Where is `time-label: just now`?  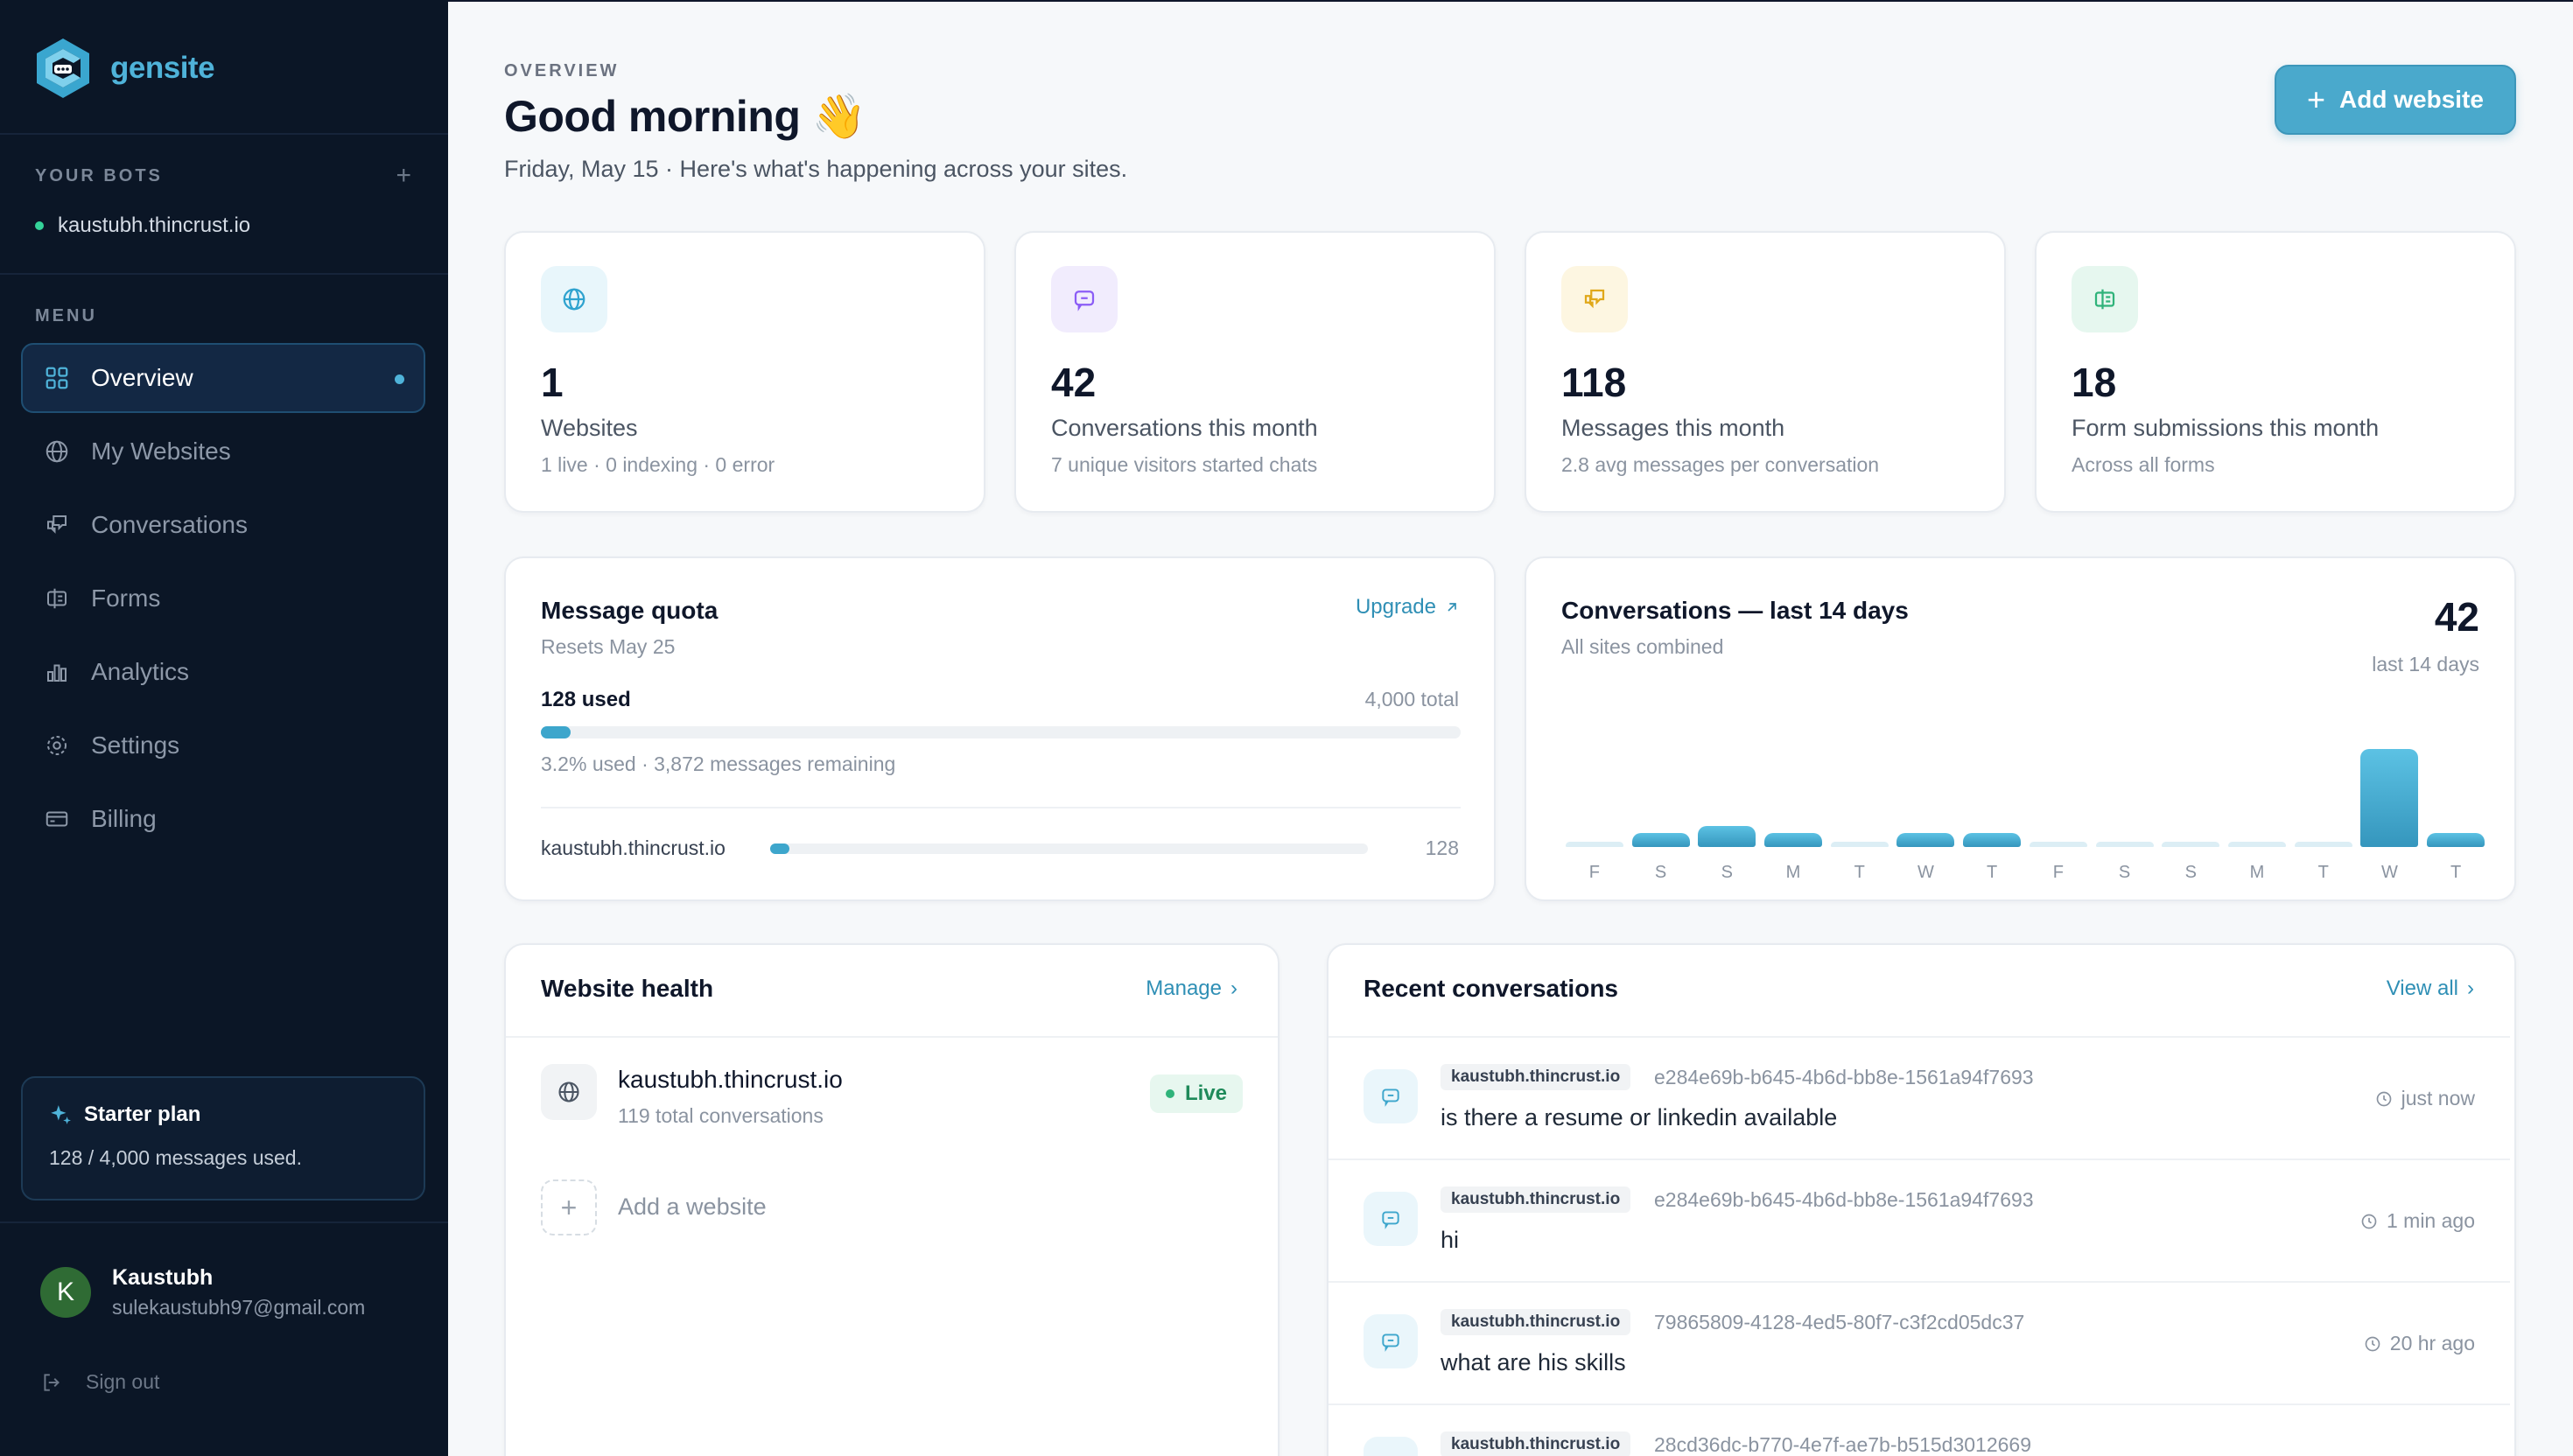 time-label: just now is located at coordinates (2438, 1098).